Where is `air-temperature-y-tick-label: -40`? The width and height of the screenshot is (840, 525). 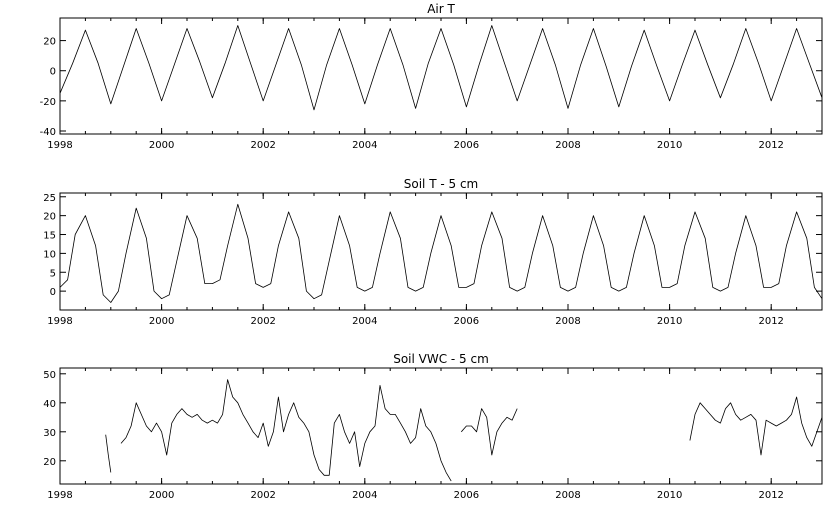 air-temperature-y-tick-label: -40 is located at coordinates (48, 132).